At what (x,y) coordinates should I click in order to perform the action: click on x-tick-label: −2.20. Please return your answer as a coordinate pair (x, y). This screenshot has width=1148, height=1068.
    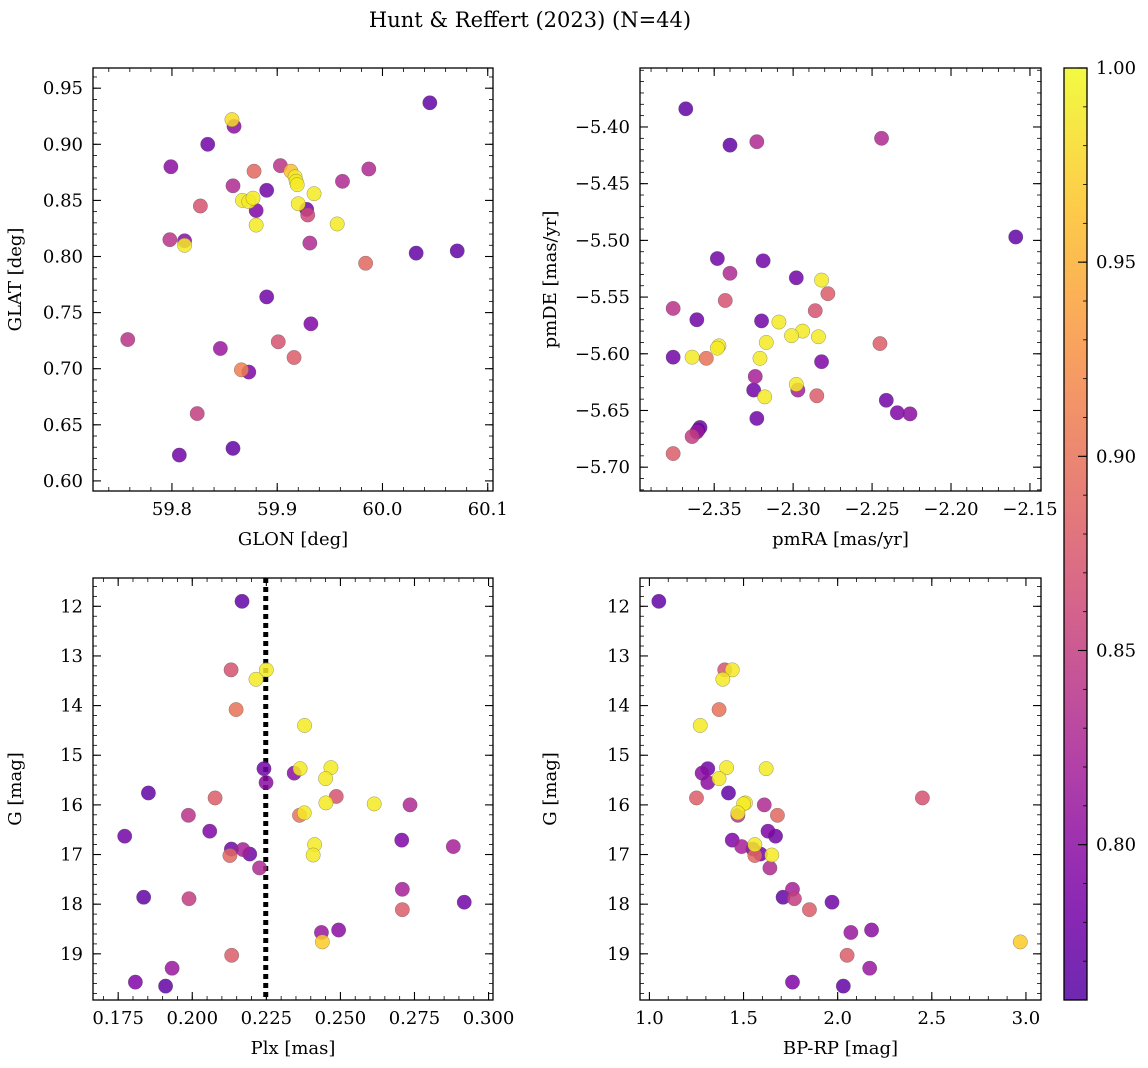
    Looking at the image, I should click on (950, 509).